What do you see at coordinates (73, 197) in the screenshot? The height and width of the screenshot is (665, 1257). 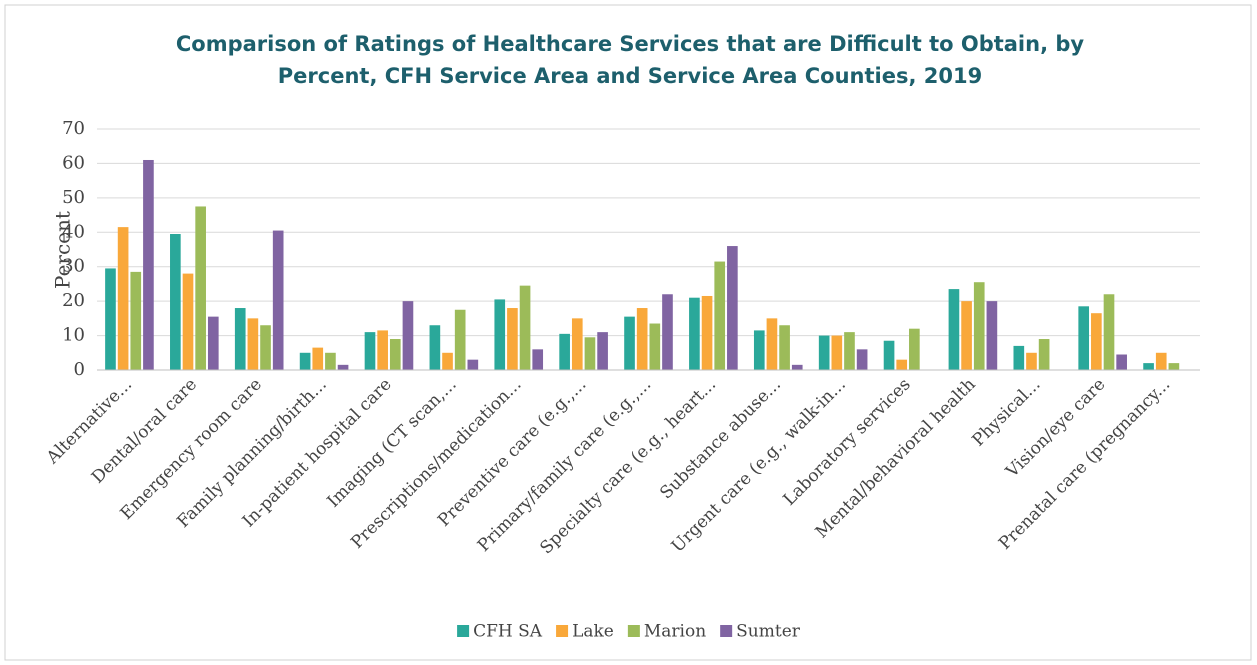 I see `y-tick-label: 50` at bounding box center [73, 197].